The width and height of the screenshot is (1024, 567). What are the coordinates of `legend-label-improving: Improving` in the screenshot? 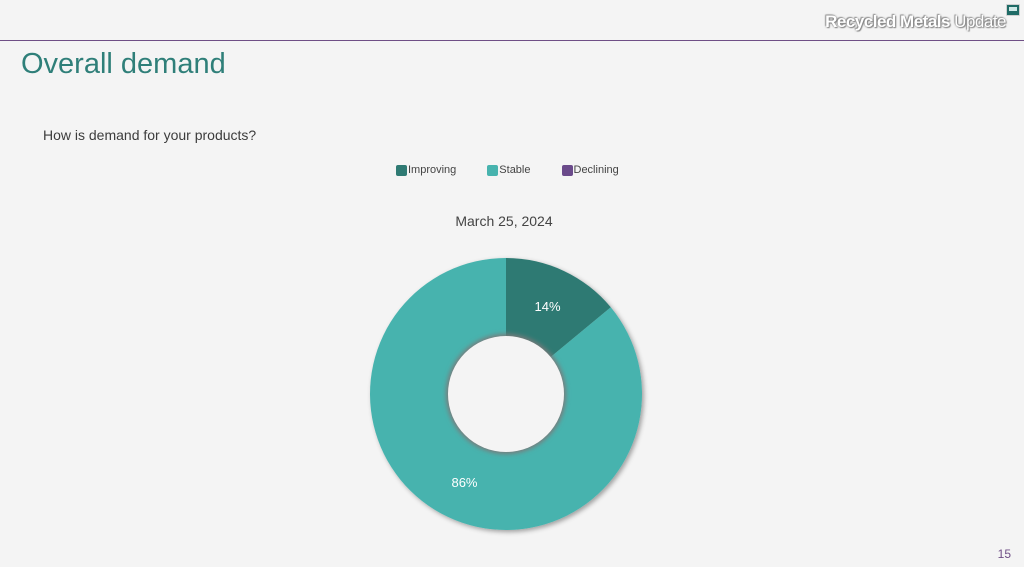 It's located at (432, 170).